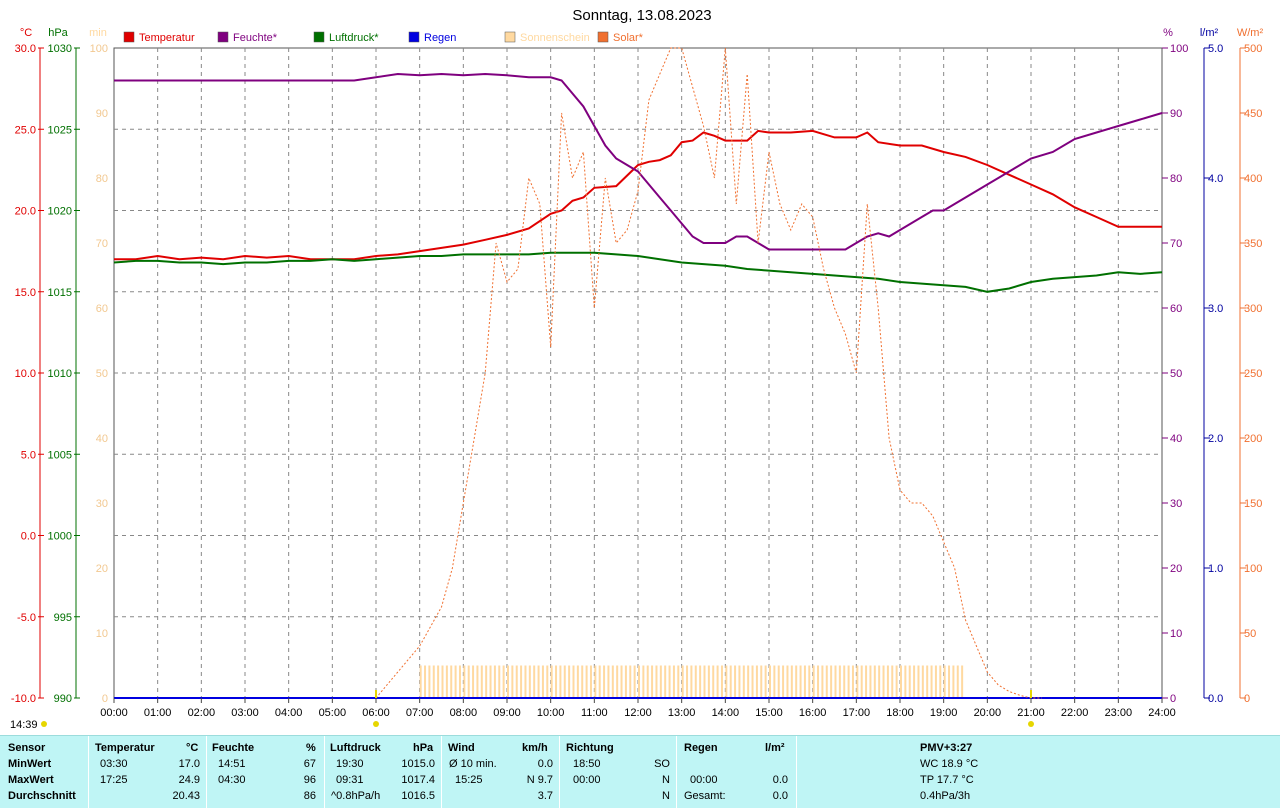 The width and height of the screenshot is (1280, 808). What do you see at coordinates (192, 748) in the screenshot?
I see `temperature-unit: °C` at bounding box center [192, 748].